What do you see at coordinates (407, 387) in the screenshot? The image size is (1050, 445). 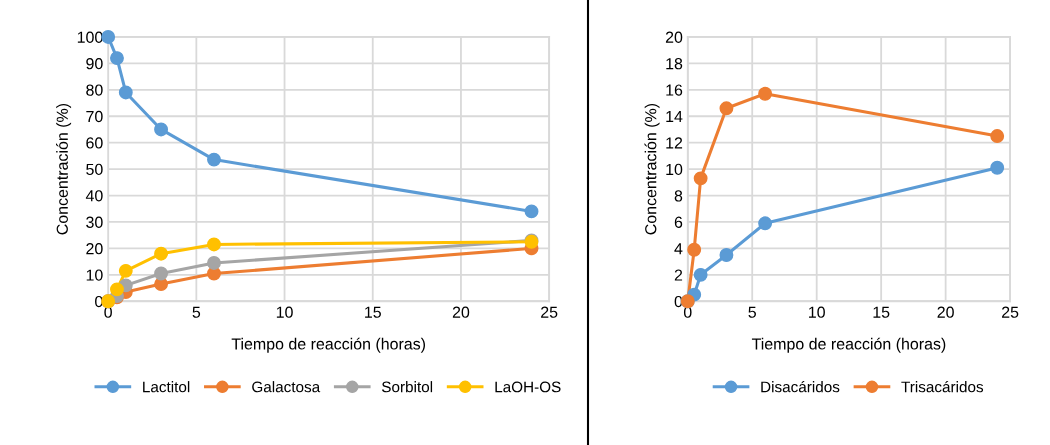 I see `legend-label: Sorbitol` at bounding box center [407, 387].